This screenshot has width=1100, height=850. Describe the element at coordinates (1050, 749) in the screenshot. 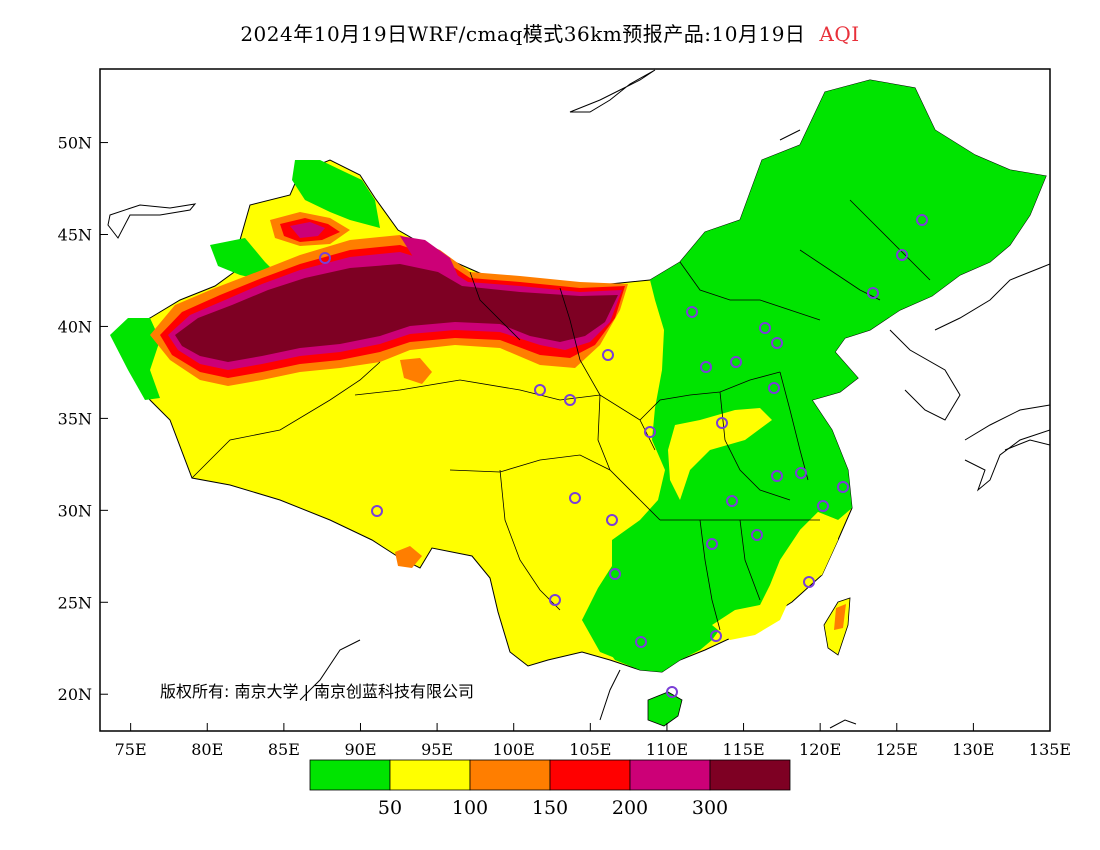

I see `lon-tick-label: 135E` at that location.